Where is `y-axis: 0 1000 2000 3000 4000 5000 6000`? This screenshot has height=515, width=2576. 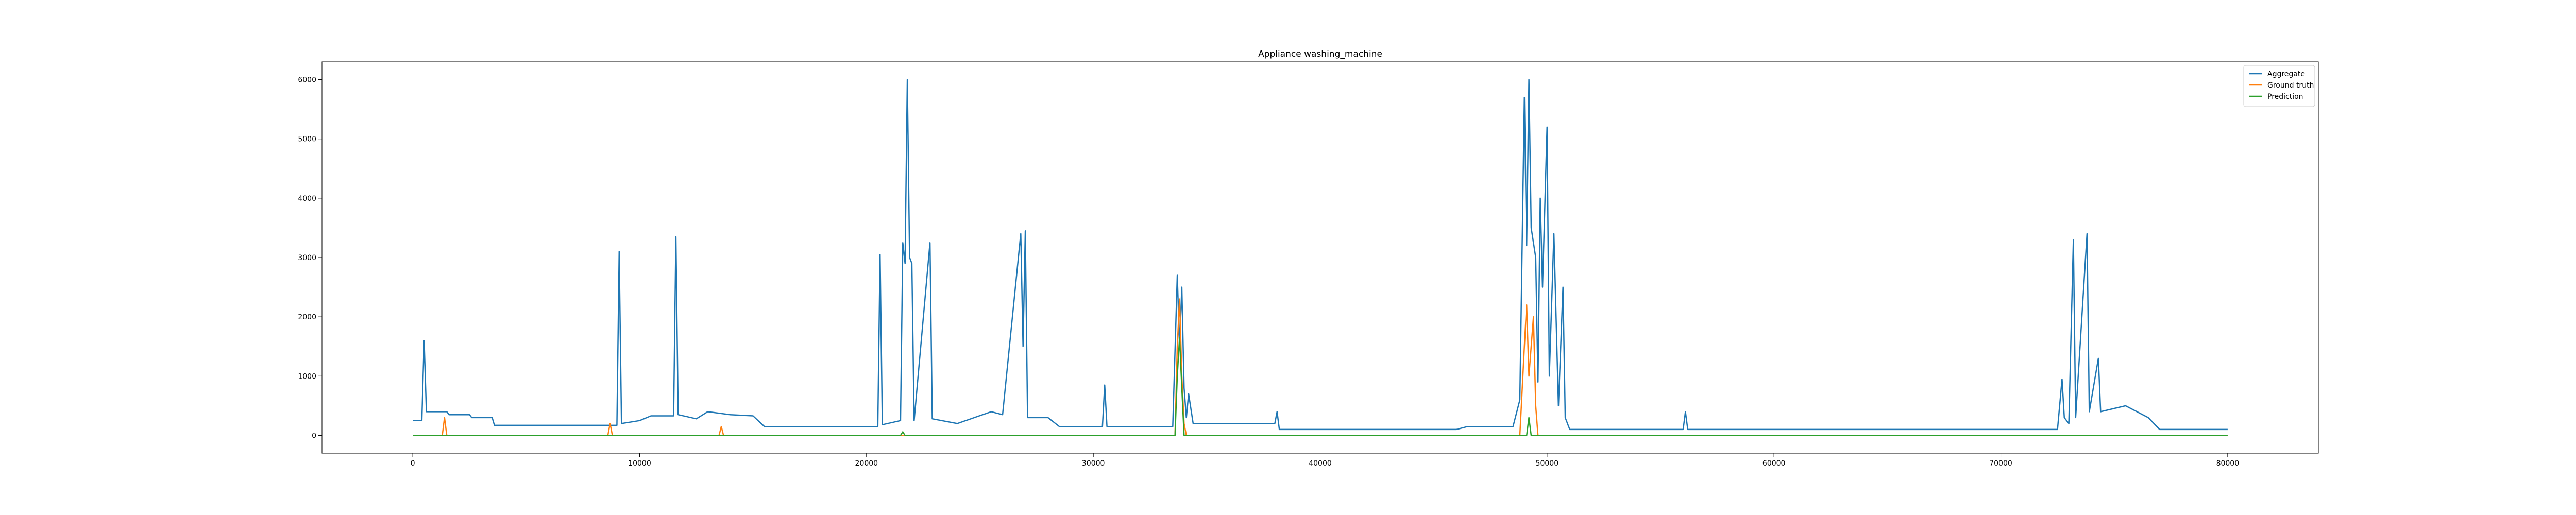 y-axis: 0 1000 2000 3000 4000 5000 6000 is located at coordinates (310, 258).